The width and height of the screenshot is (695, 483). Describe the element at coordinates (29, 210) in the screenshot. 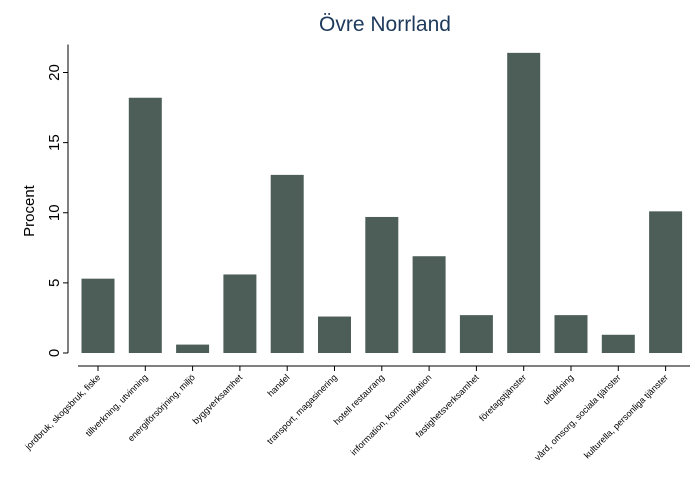

I see `y-axis-label: Procent` at that location.